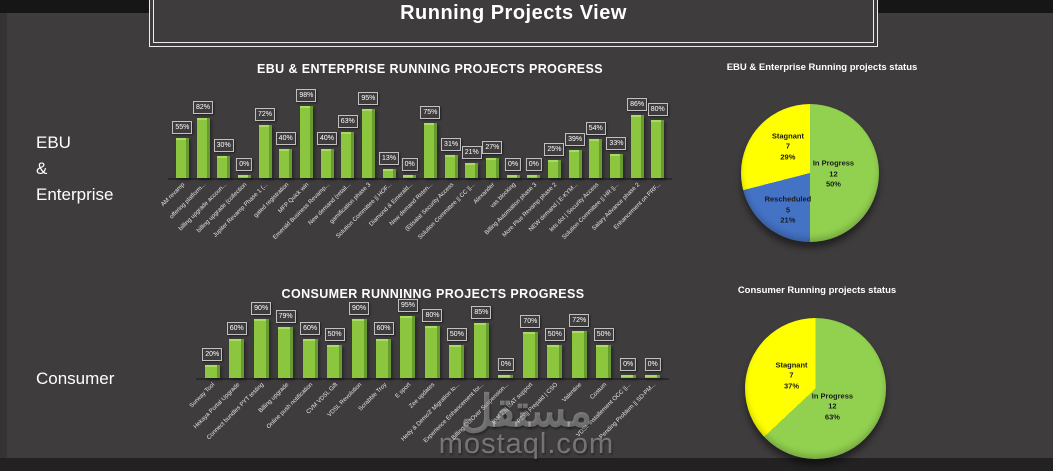 This screenshot has height=471, width=1053. Describe the element at coordinates (407, 305) in the screenshot. I see `bar-value-label: 95%` at that location.